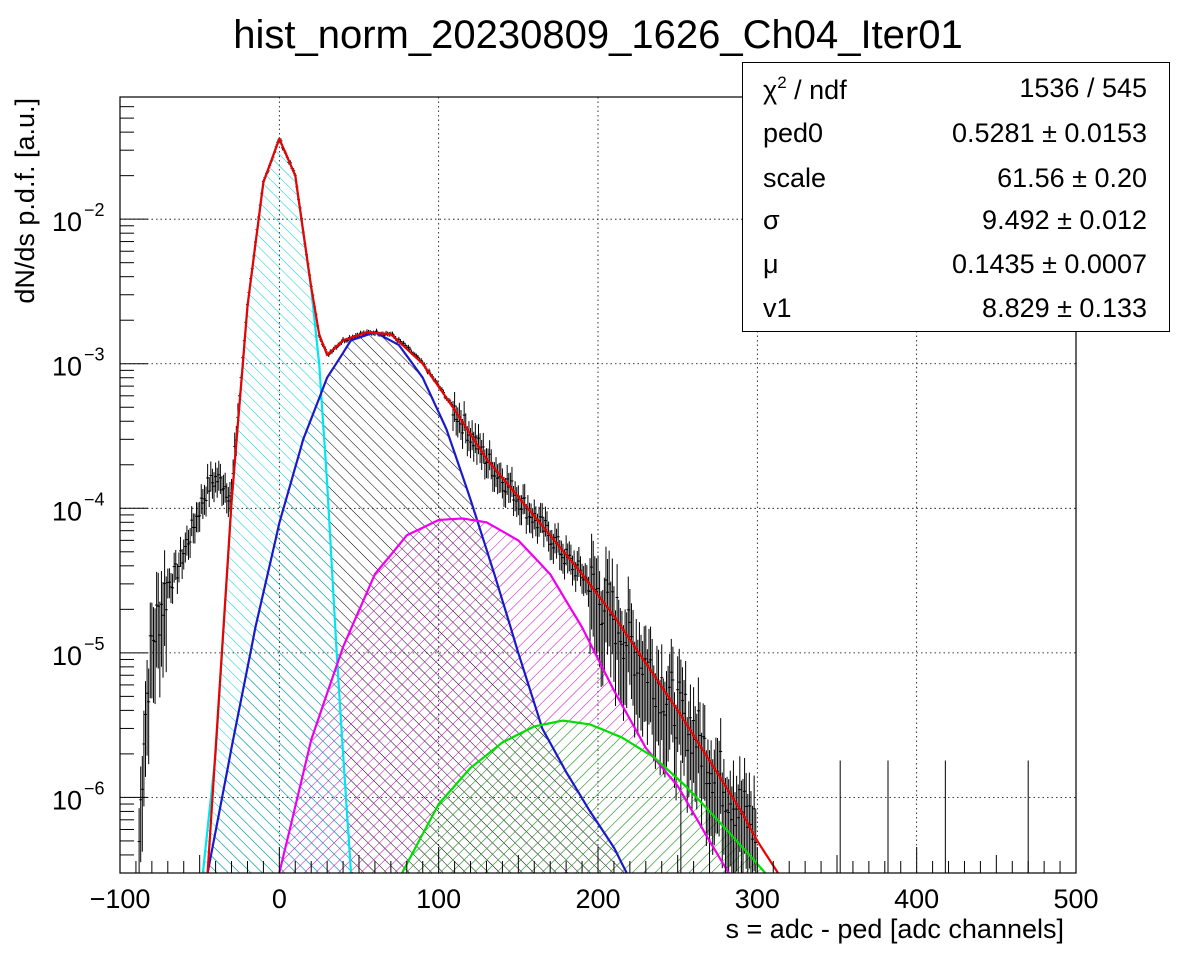 The image size is (1196, 972). What do you see at coordinates (956, 220) in the screenshot?
I see `stat-row-sigma: σ 9.492 ± 0.012` at bounding box center [956, 220].